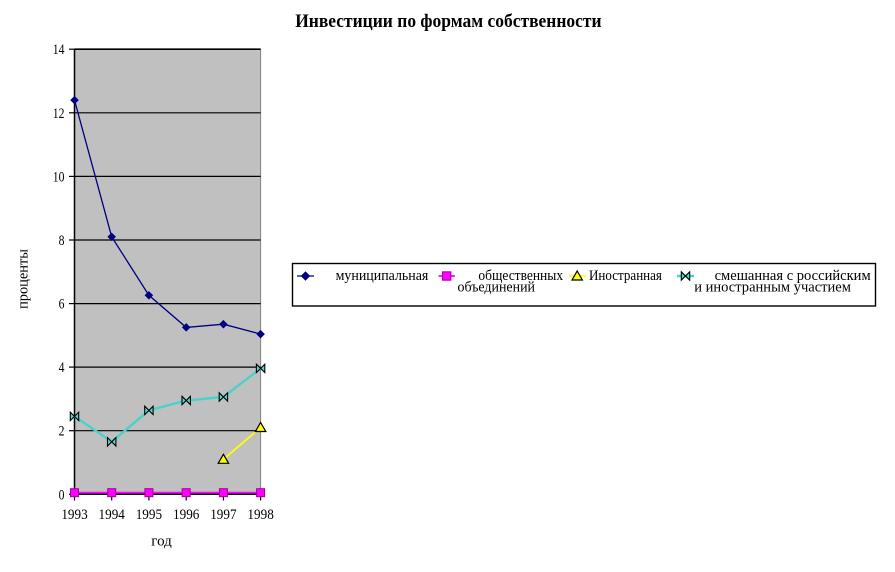 The height and width of the screenshot is (572, 895). What do you see at coordinates (223, 514) in the screenshot?
I see `svg-text: 1997` at bounding box center [223, 514].